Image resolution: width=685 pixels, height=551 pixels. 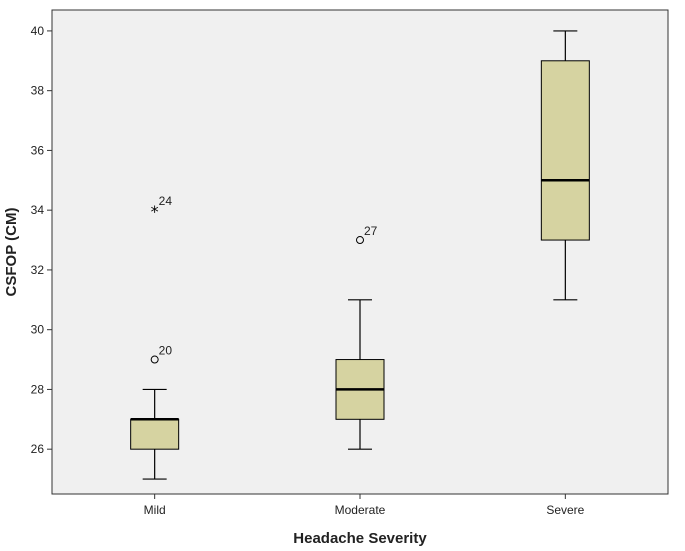 I want to click on outlier-label: 27, so click(x=371, y=231).